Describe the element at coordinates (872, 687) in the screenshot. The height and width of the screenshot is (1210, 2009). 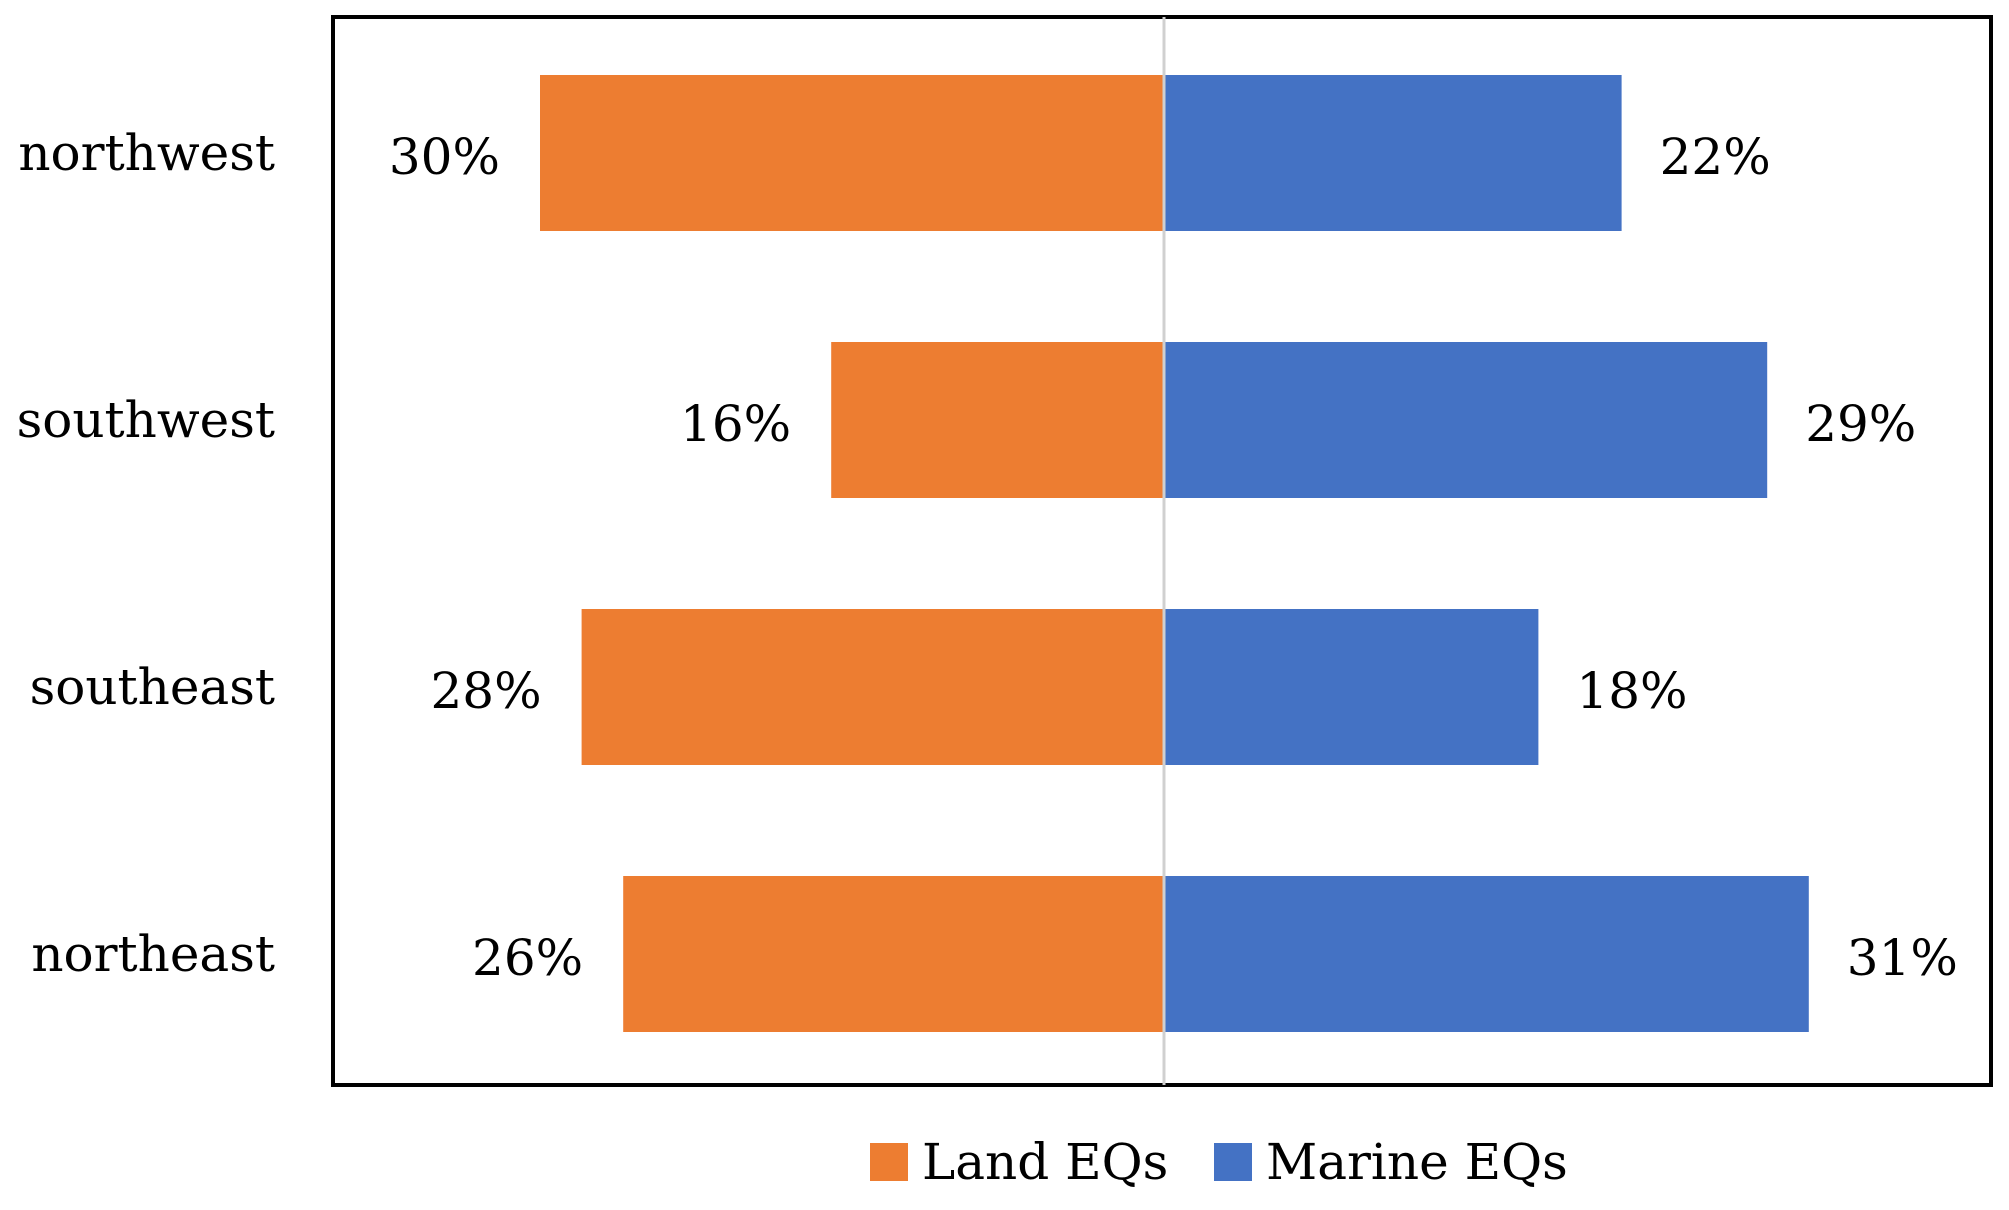
I see `bar-land-eqs-southeast` at that location.